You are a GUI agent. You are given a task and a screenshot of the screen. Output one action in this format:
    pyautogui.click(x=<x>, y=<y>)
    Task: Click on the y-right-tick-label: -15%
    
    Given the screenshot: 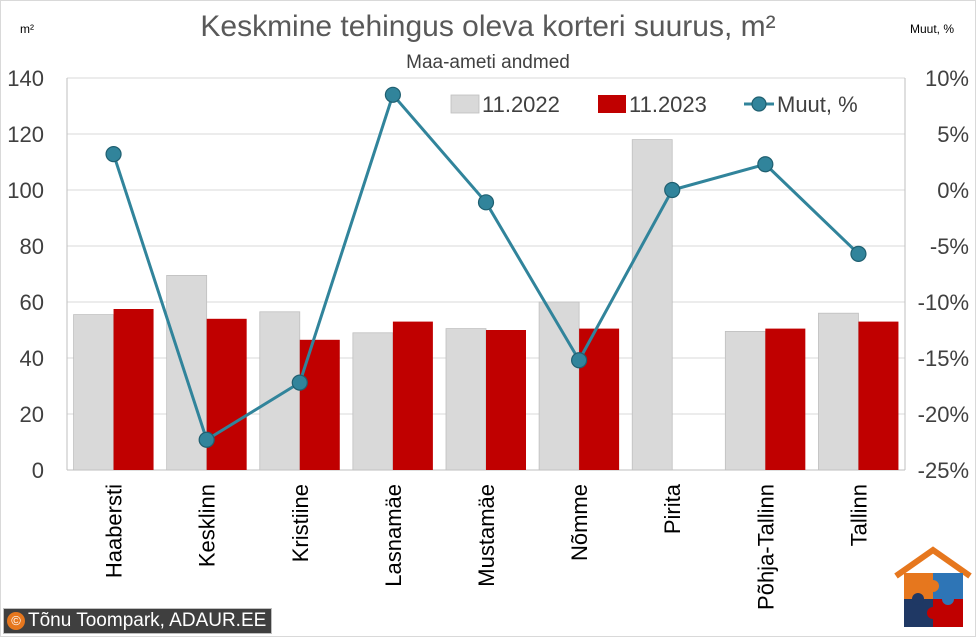 What is the action you would take?
    pyautogui.click(x=943, y=358)
    